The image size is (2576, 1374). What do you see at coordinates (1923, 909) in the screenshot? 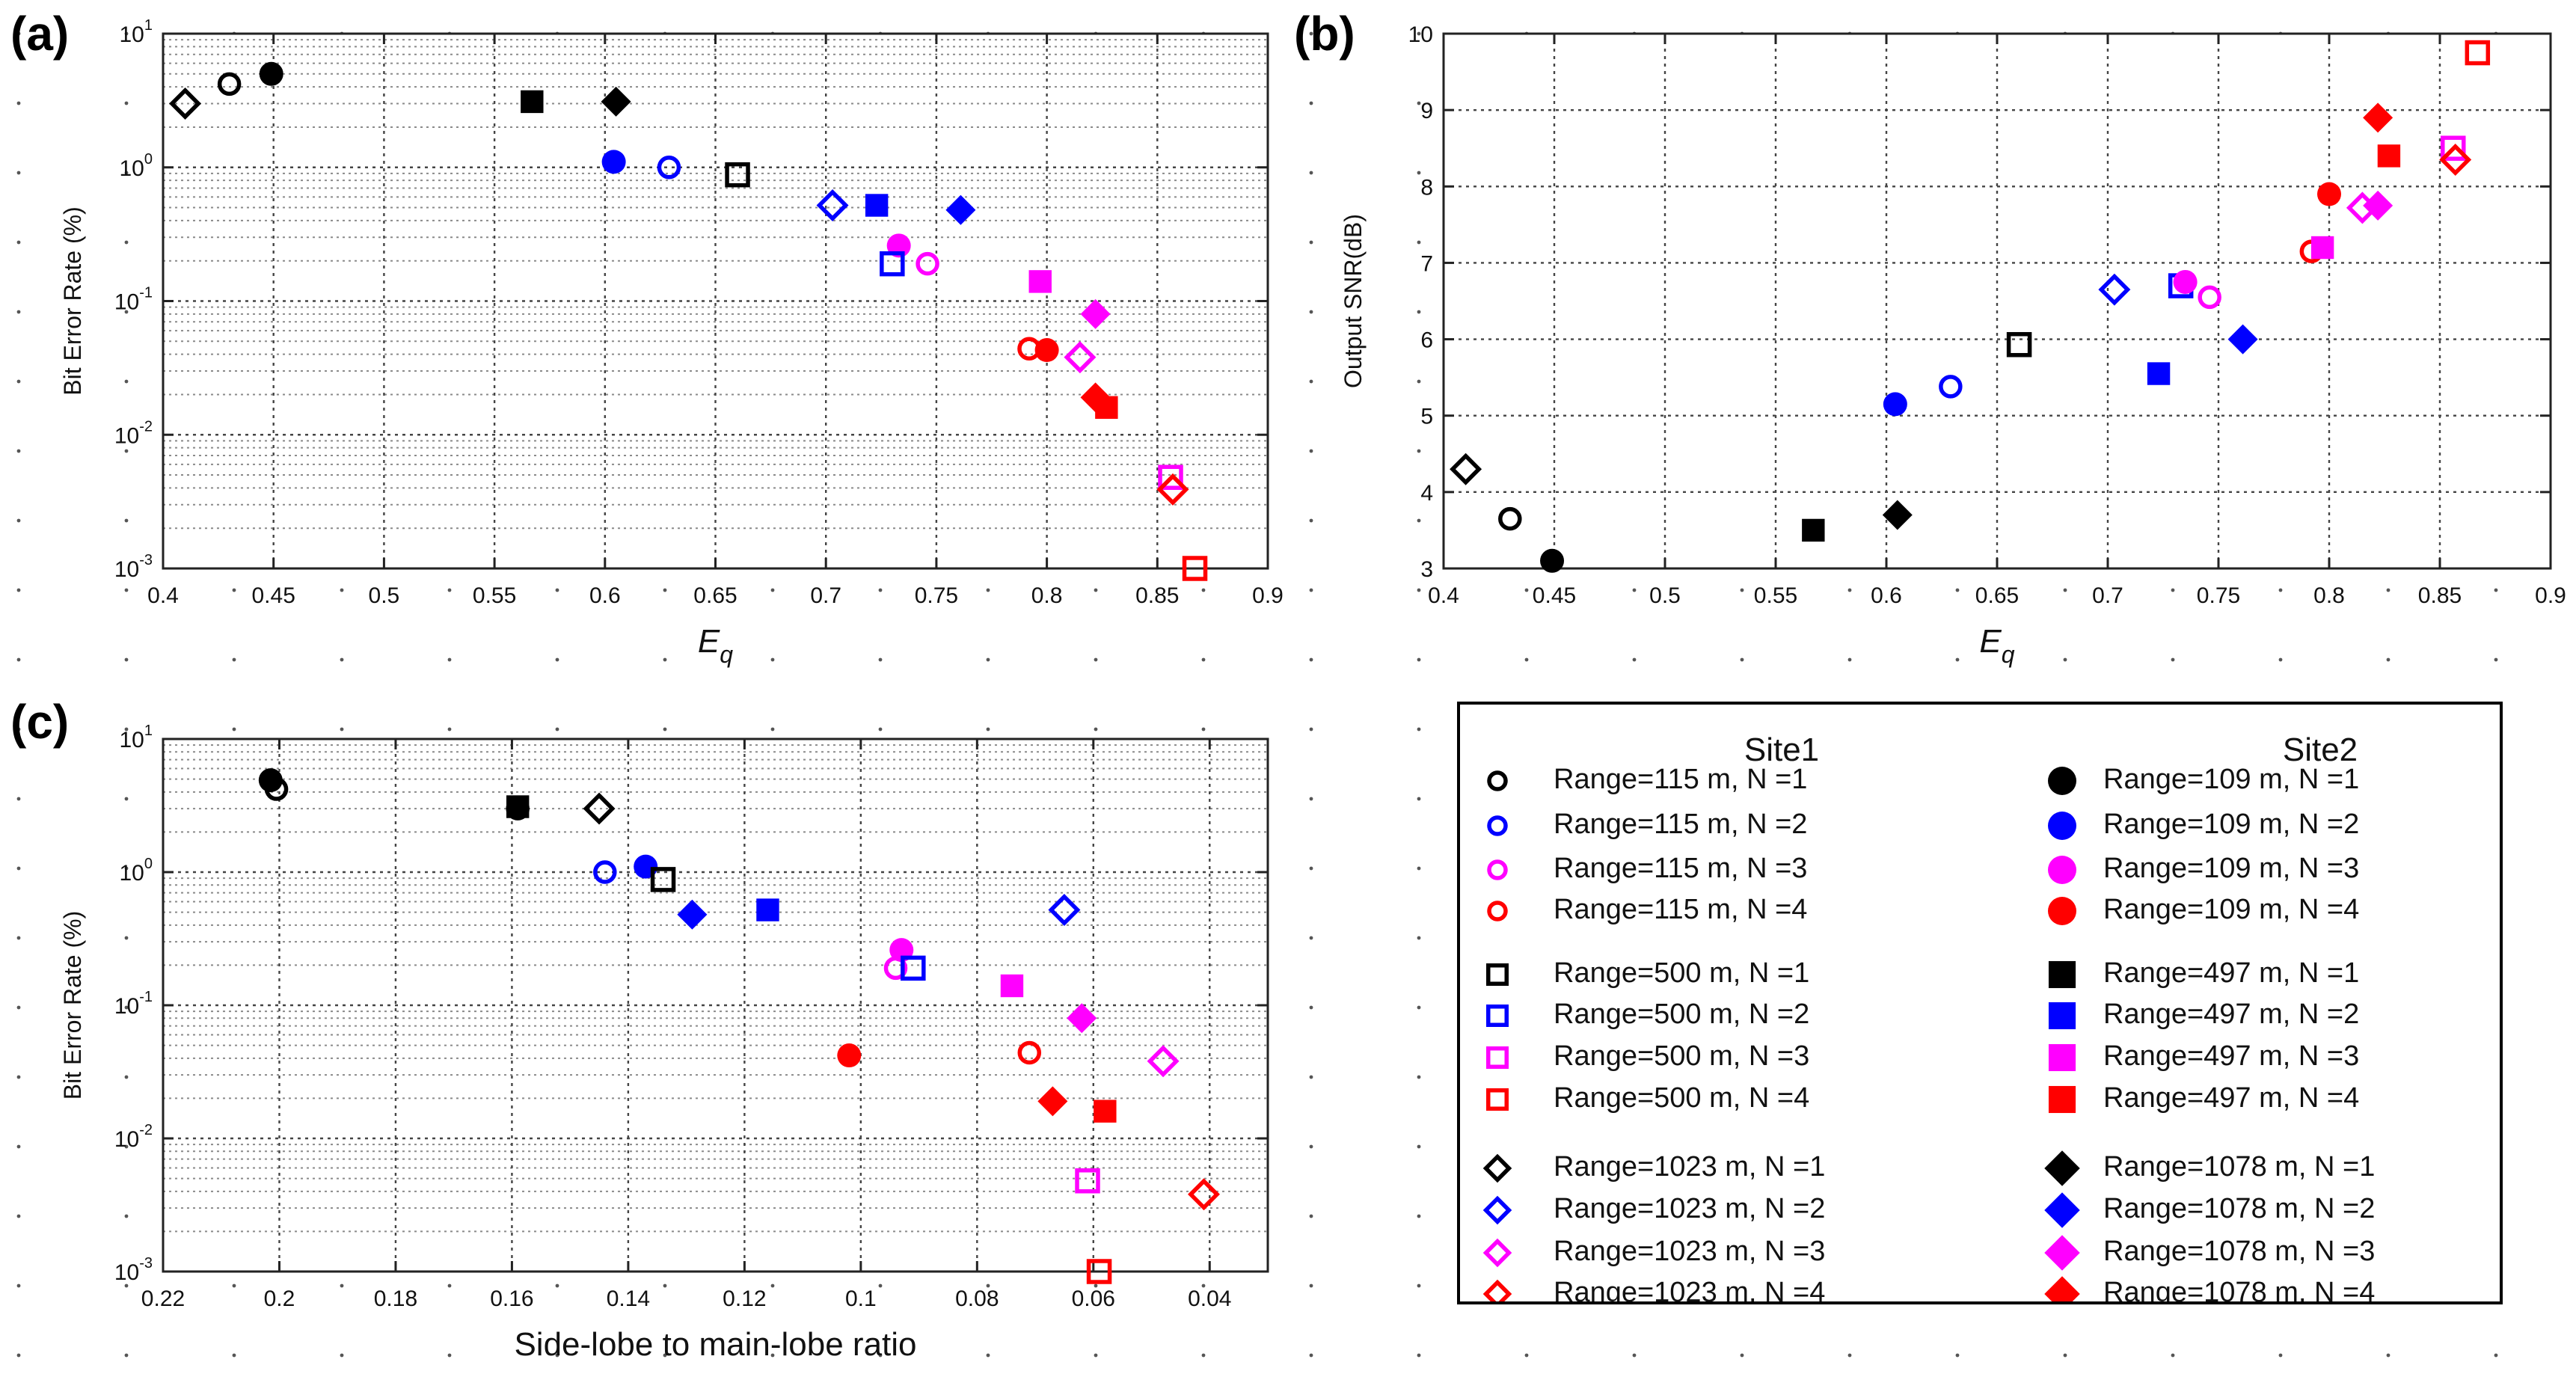
I see `legend-row: Range=115 m, N =4 Range=109 m, N =4` at bounding box center [1923, 909].